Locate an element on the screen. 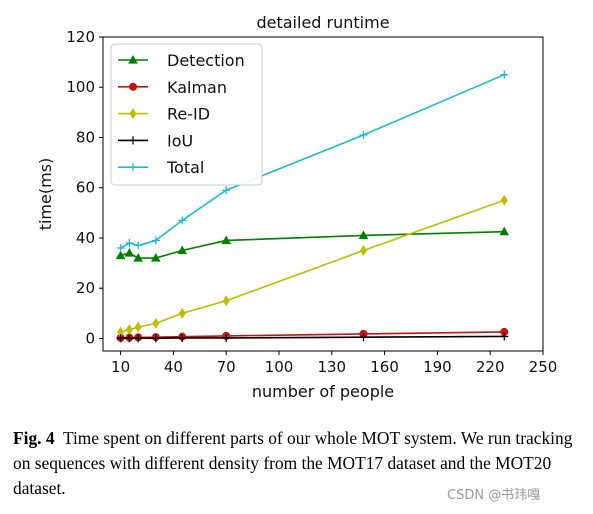  legend-entry-detection: Detection is located at coordinates (181, 60).